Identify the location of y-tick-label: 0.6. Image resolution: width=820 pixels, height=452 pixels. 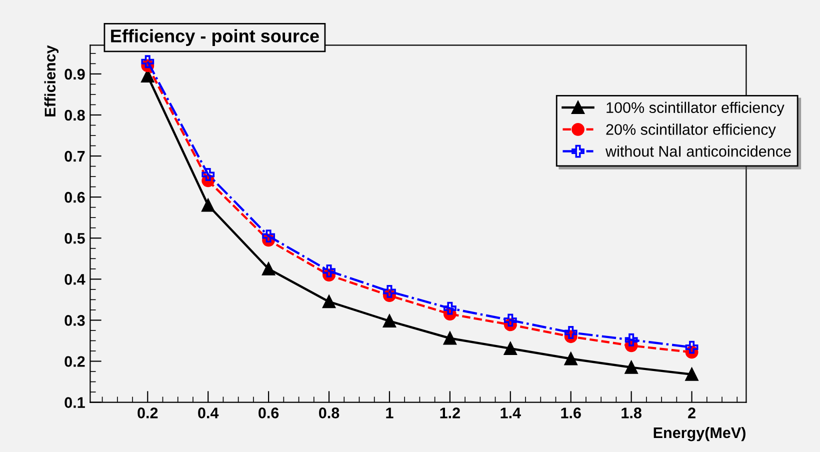
(74, 197).